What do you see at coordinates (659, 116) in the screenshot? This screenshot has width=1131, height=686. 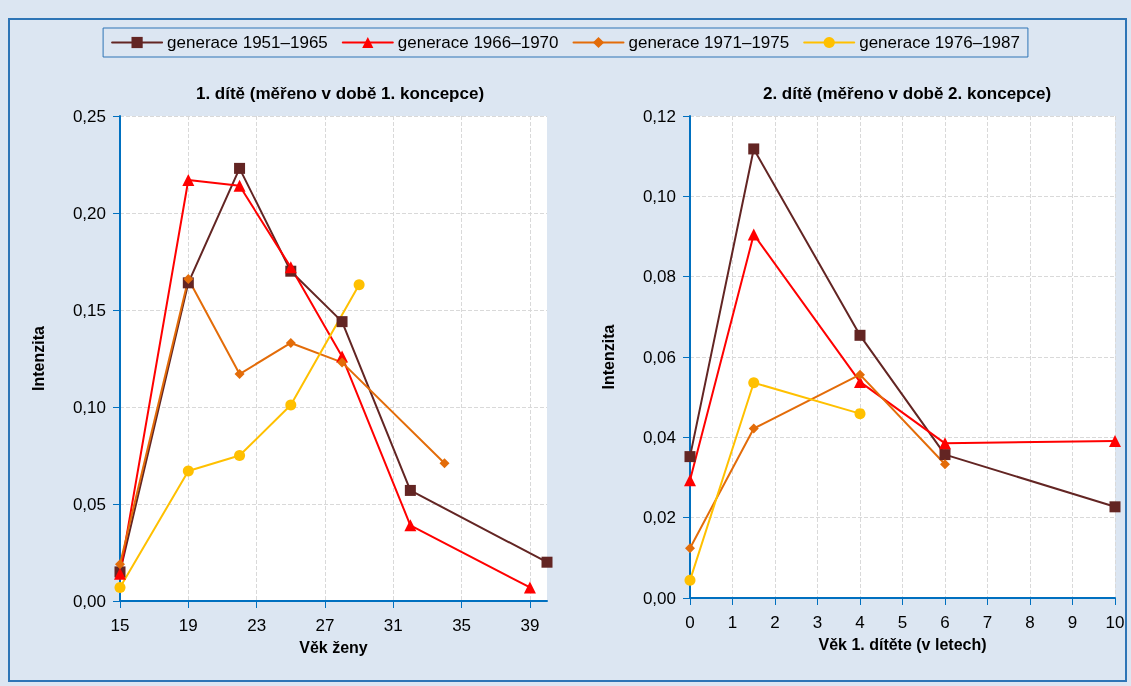 I see `y-tick-label: 0,12` at bounding box center [659, 116].